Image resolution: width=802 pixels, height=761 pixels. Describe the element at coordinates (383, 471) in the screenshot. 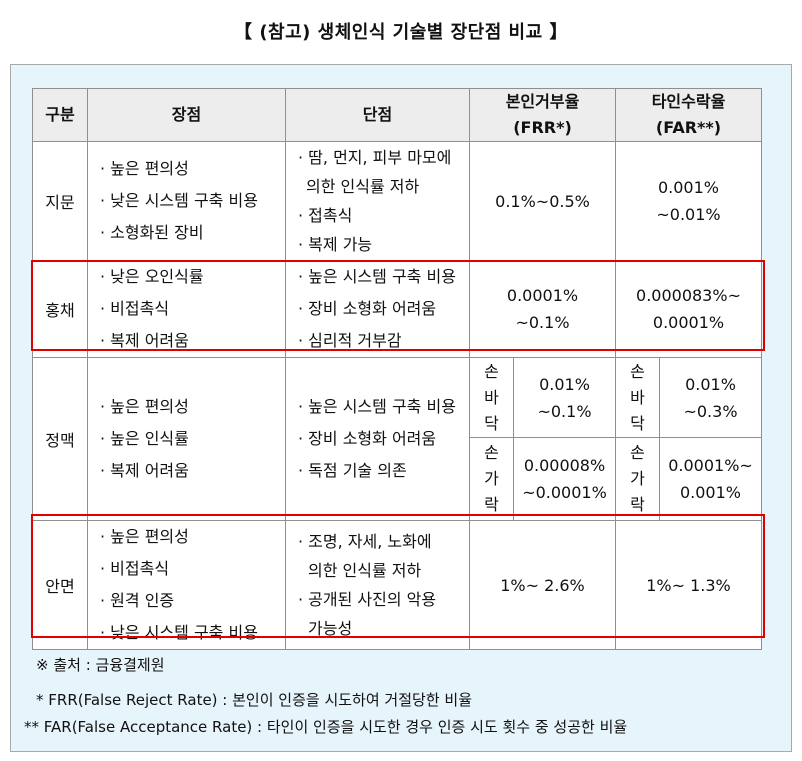

I see `cons-item: 독점 기술 의존` at that location.